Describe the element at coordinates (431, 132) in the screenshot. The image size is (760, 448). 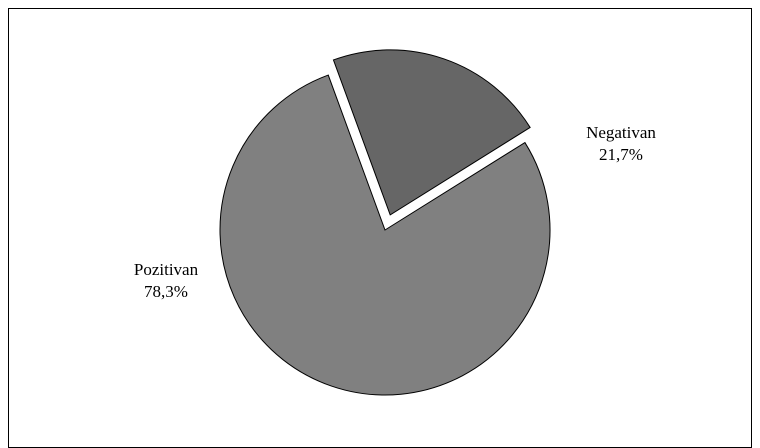
I see `pie-slice-negativan` at that location.